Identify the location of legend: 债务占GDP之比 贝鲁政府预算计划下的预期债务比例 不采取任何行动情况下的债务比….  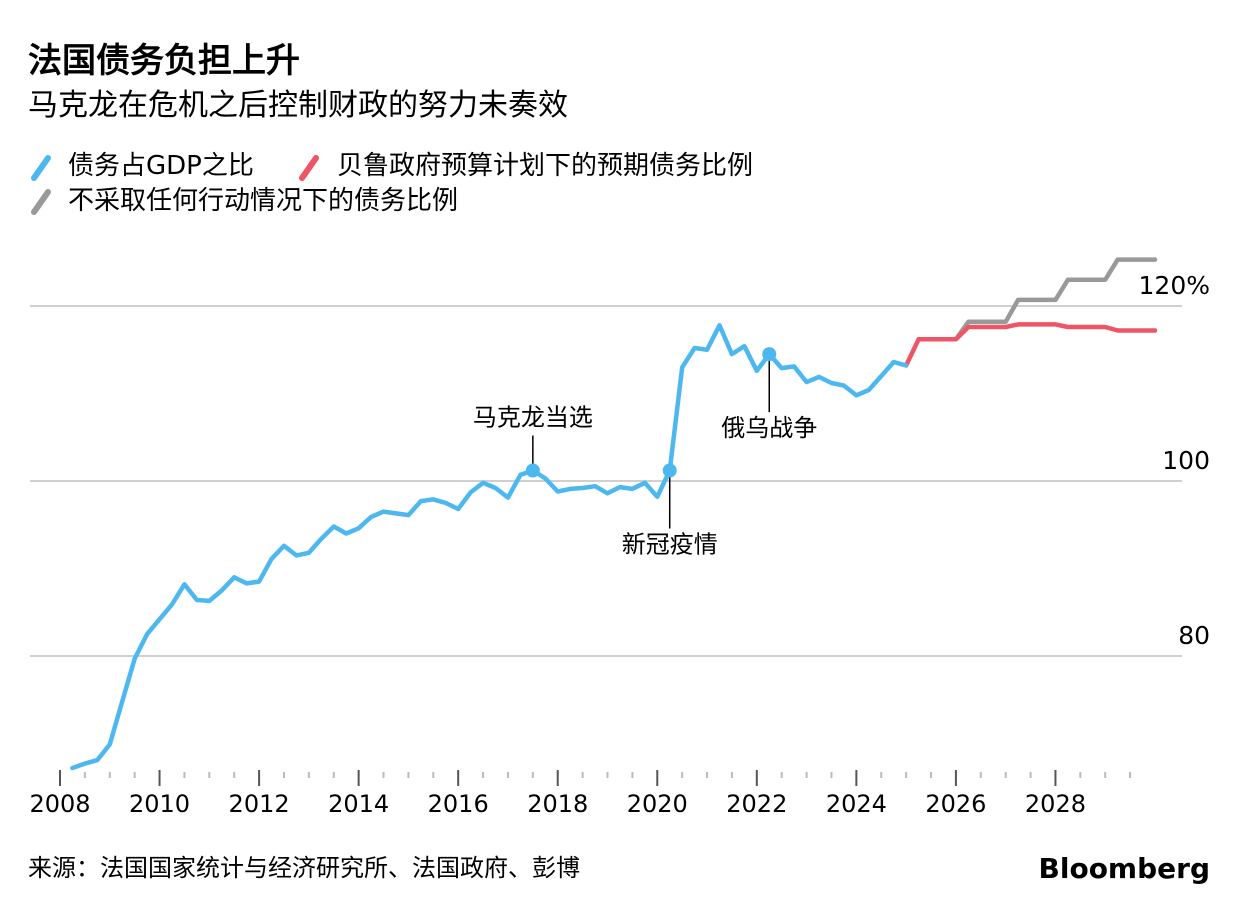
(392, 183).